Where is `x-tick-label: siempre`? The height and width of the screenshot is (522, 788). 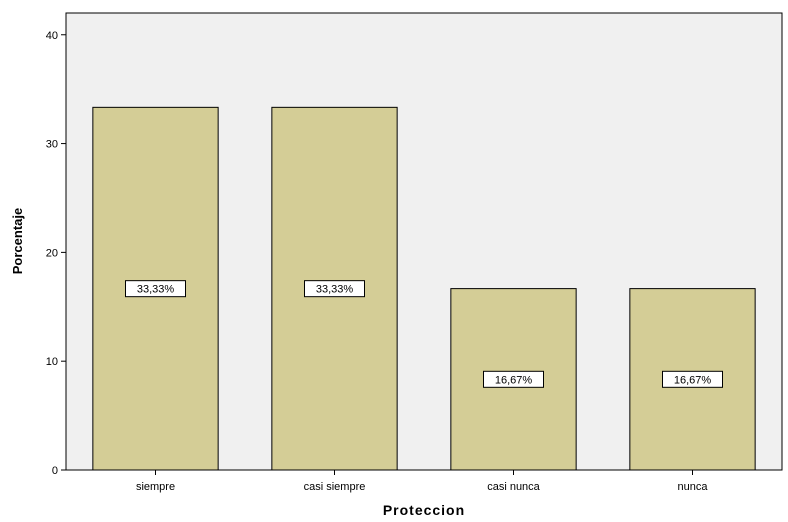
x-tick-label: siempre is located at coordinates (155, 487).